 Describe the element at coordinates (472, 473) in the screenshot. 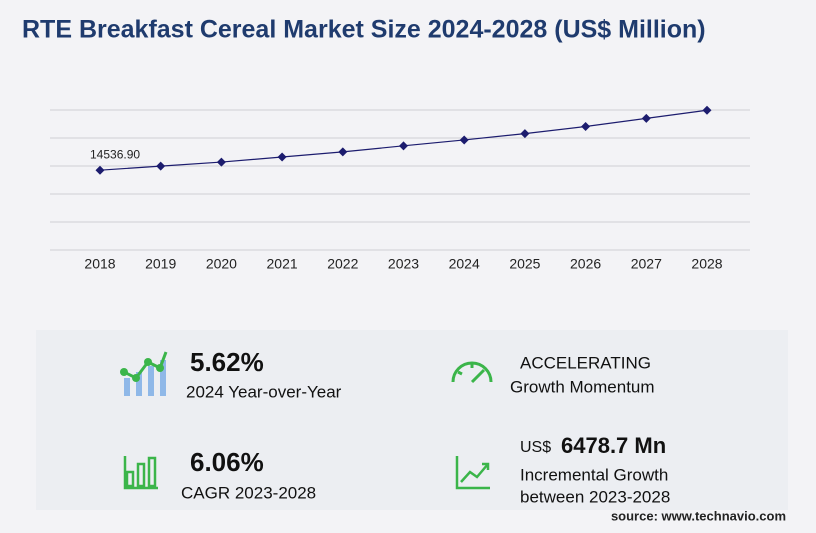

I see `trend-icon` at that location.